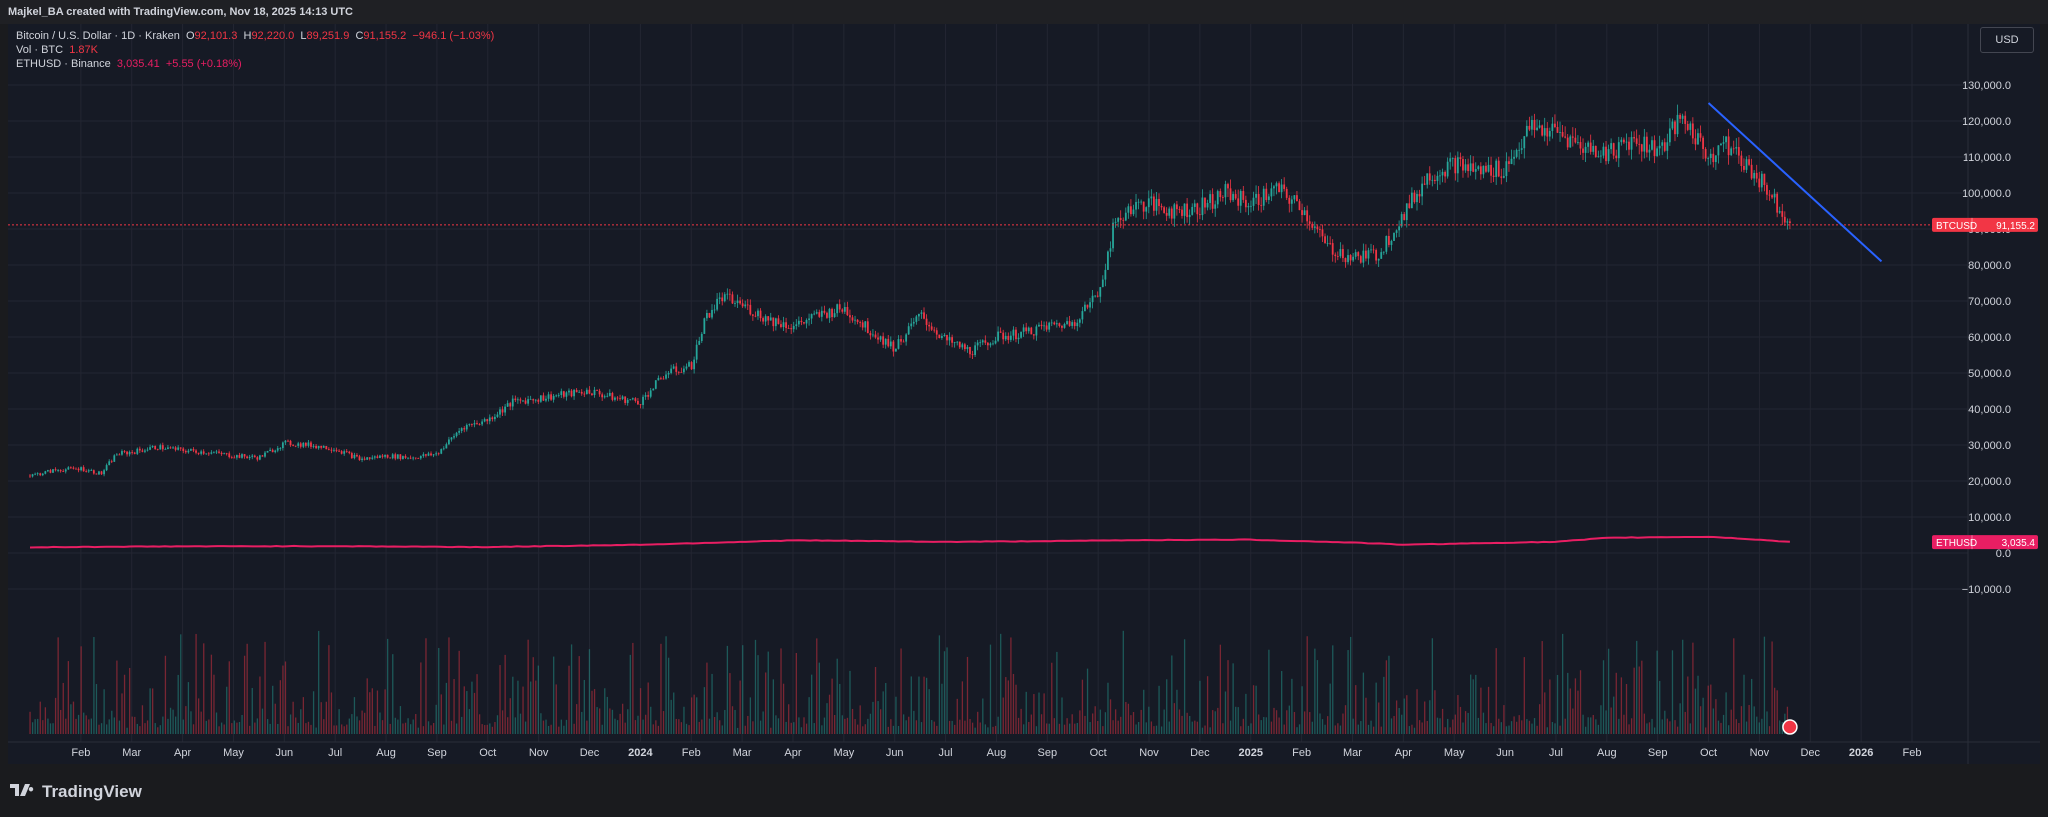 This screenshot has width=2048, height=817. What do you see at coordinates (2007, 40) in the screenshot?
I see `currency-button: USD` at bounding box center [2007, 40].